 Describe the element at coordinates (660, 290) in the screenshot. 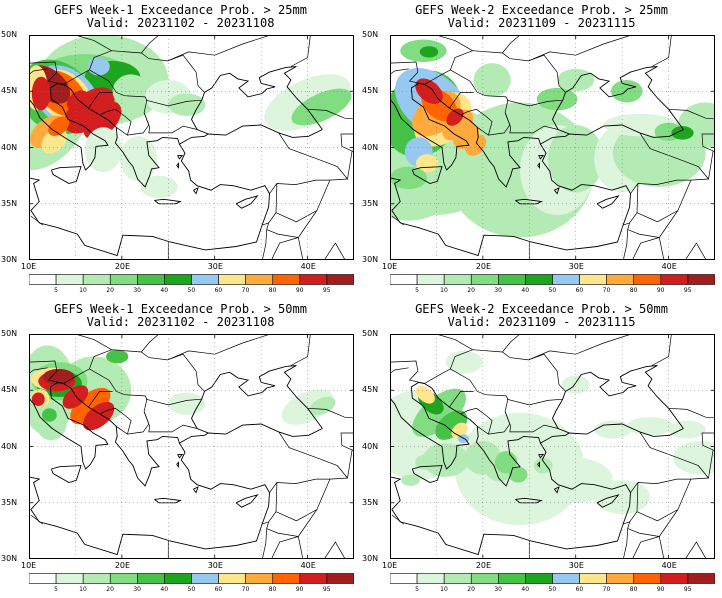

I see `colorbar-label: 90` at that location.